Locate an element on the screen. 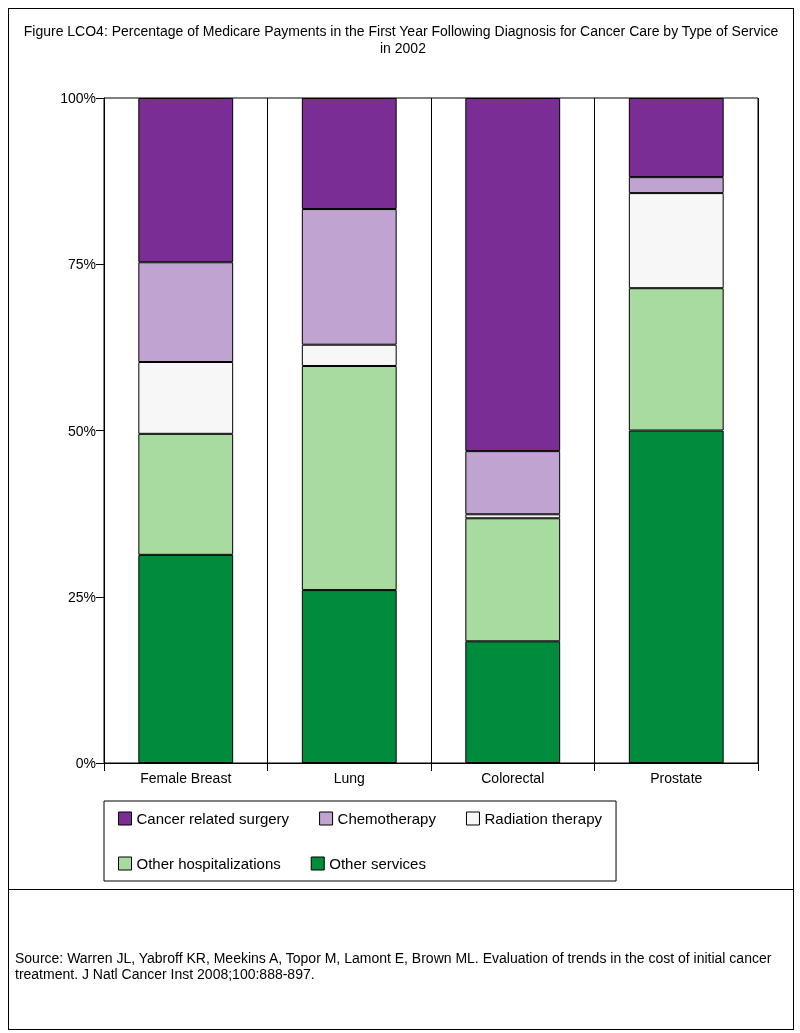  legend-label: Radiation therapy is located at coordinates (543, 818).